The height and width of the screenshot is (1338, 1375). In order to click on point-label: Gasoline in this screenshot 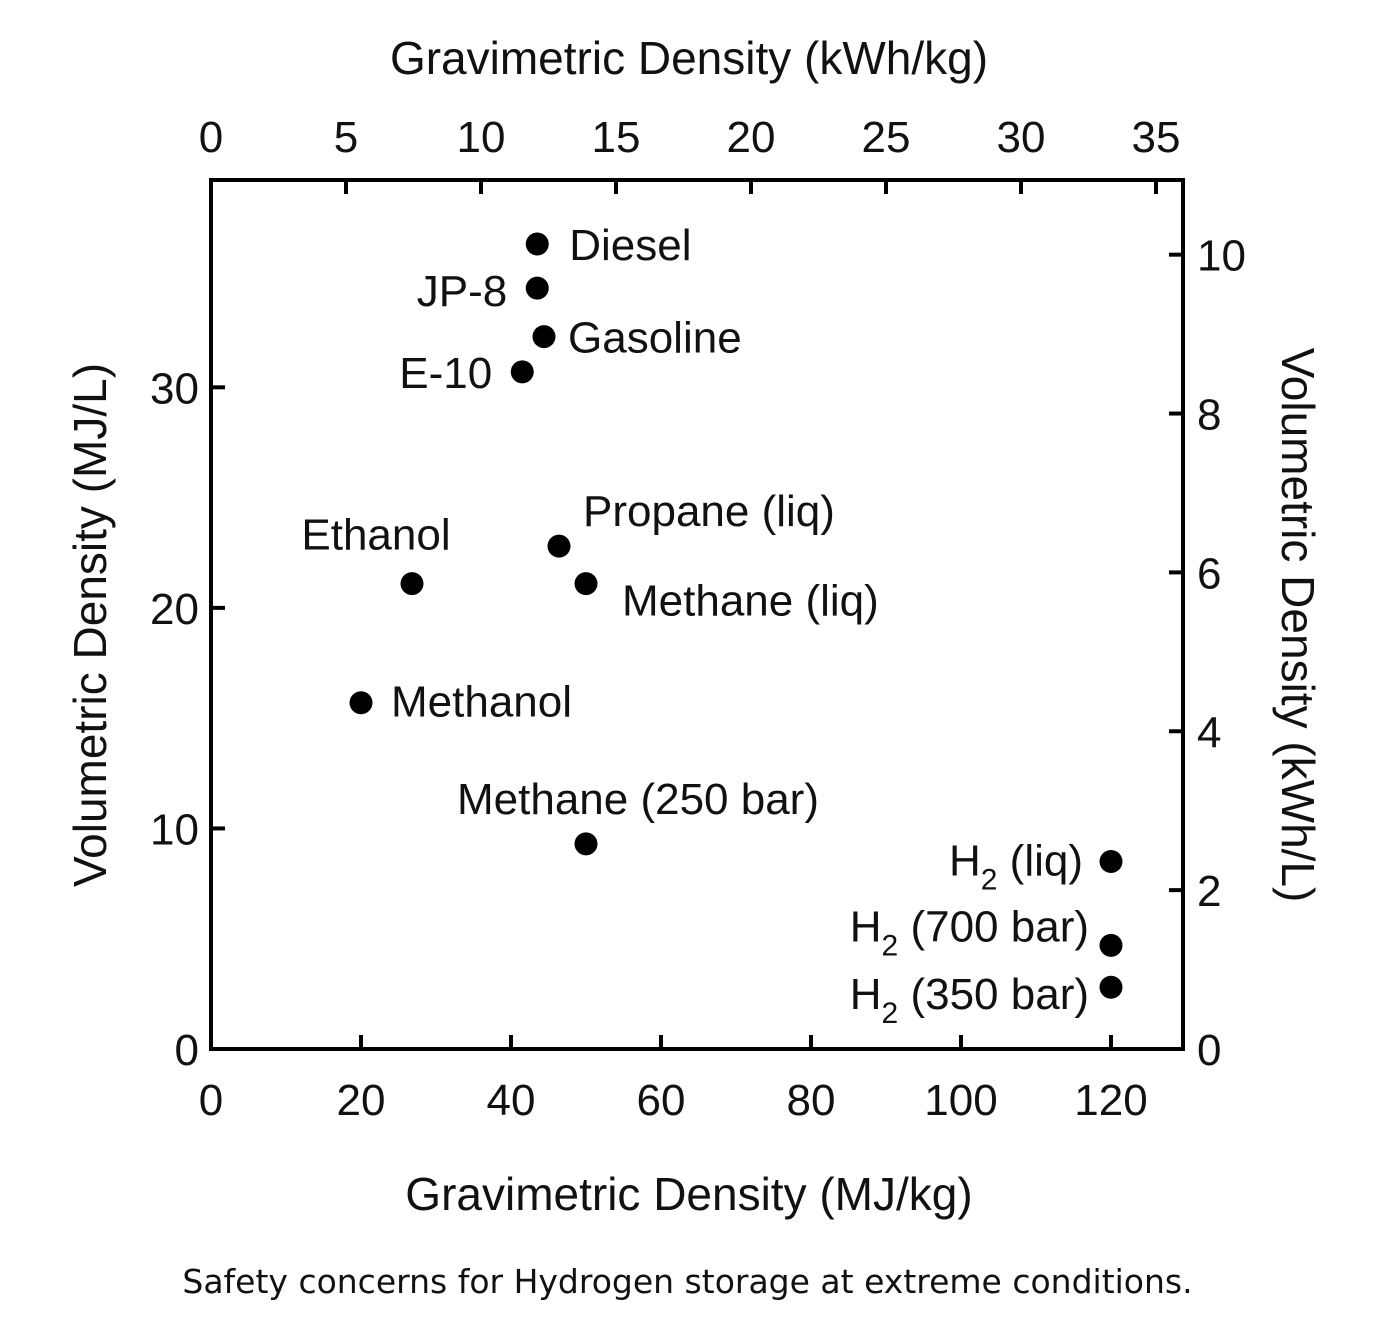, I will do `click(655, 338)`.